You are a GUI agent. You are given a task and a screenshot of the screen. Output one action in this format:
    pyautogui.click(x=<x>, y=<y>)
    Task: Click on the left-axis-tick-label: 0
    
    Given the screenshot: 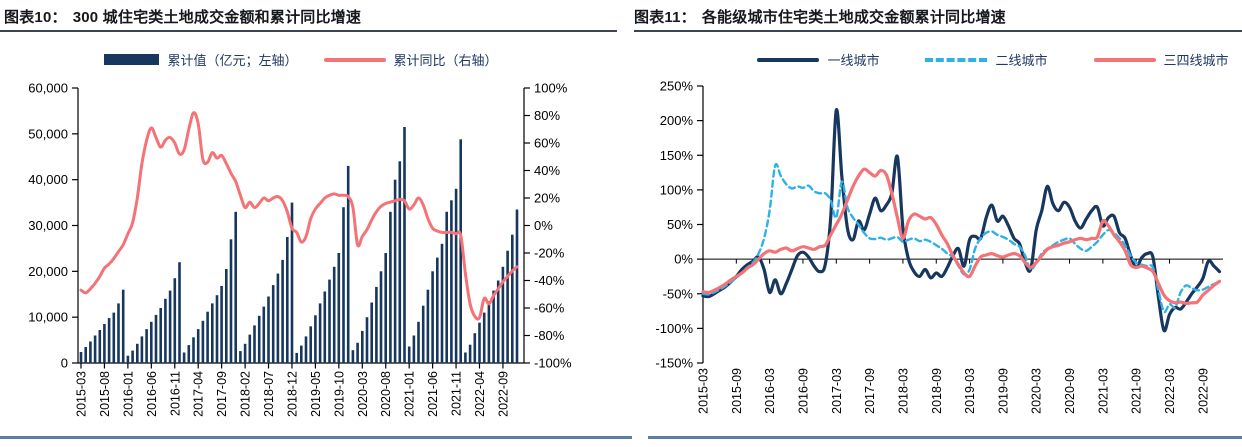 What is the action you would take?
    pyautogui.click(x=64, y=363)
    